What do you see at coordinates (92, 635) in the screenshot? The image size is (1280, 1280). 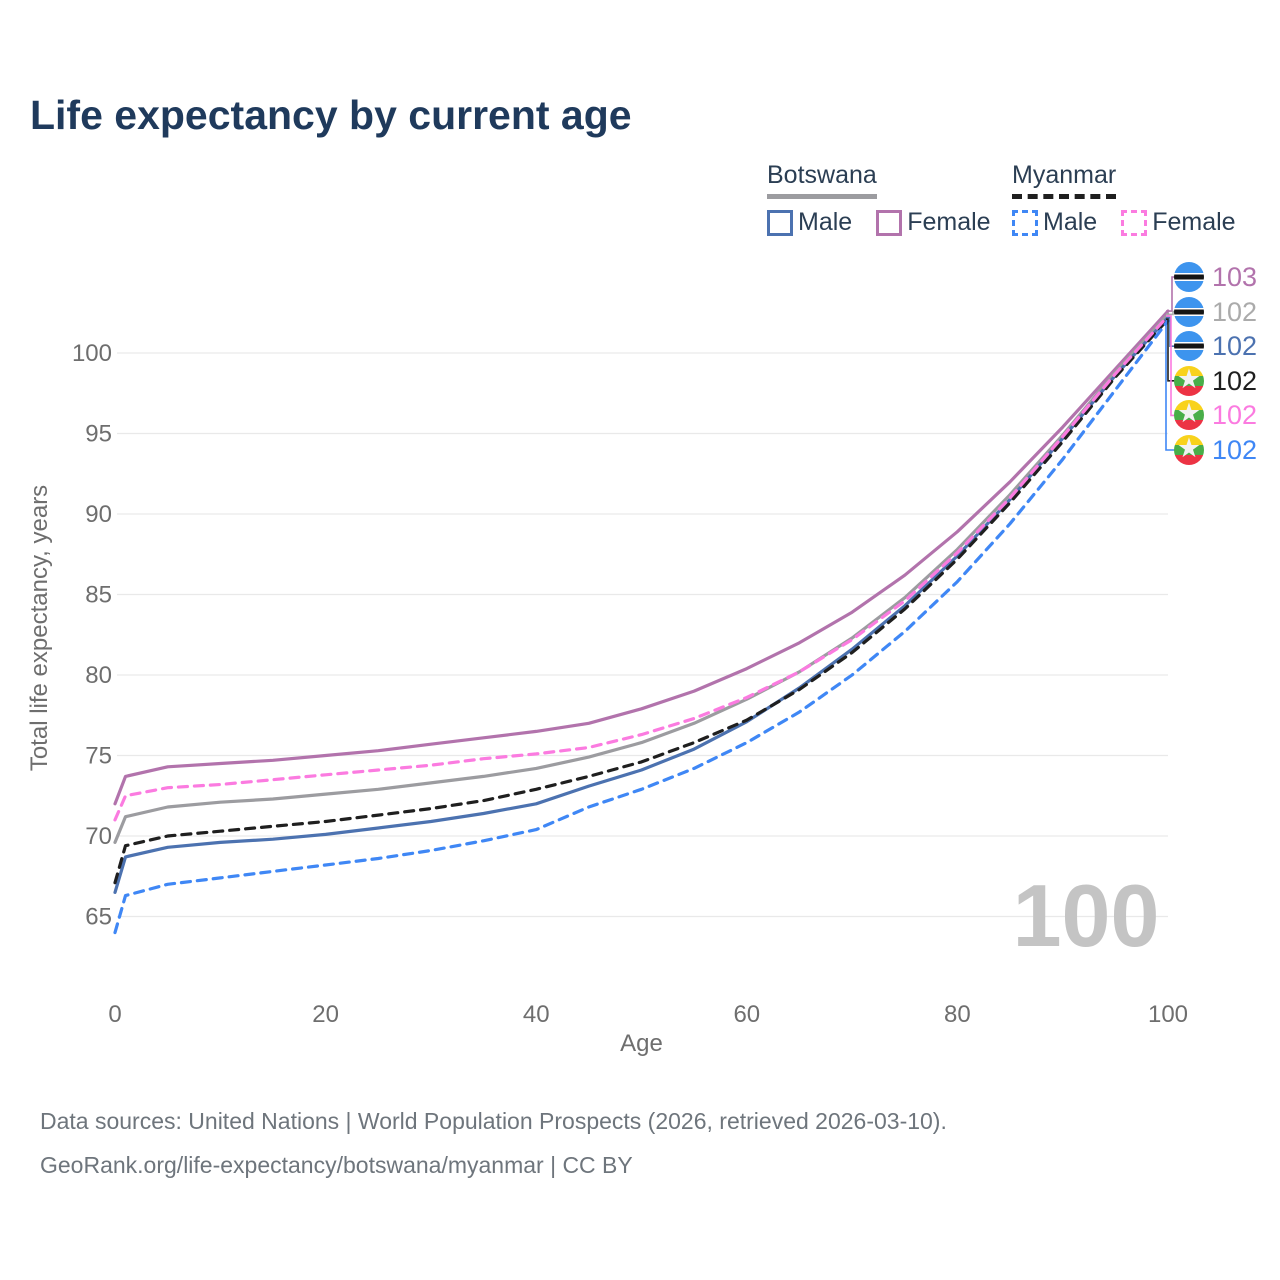 I see `y-tick-labels: 65 70 75 80 85 90 95 100` at bounding box center [92, 635].